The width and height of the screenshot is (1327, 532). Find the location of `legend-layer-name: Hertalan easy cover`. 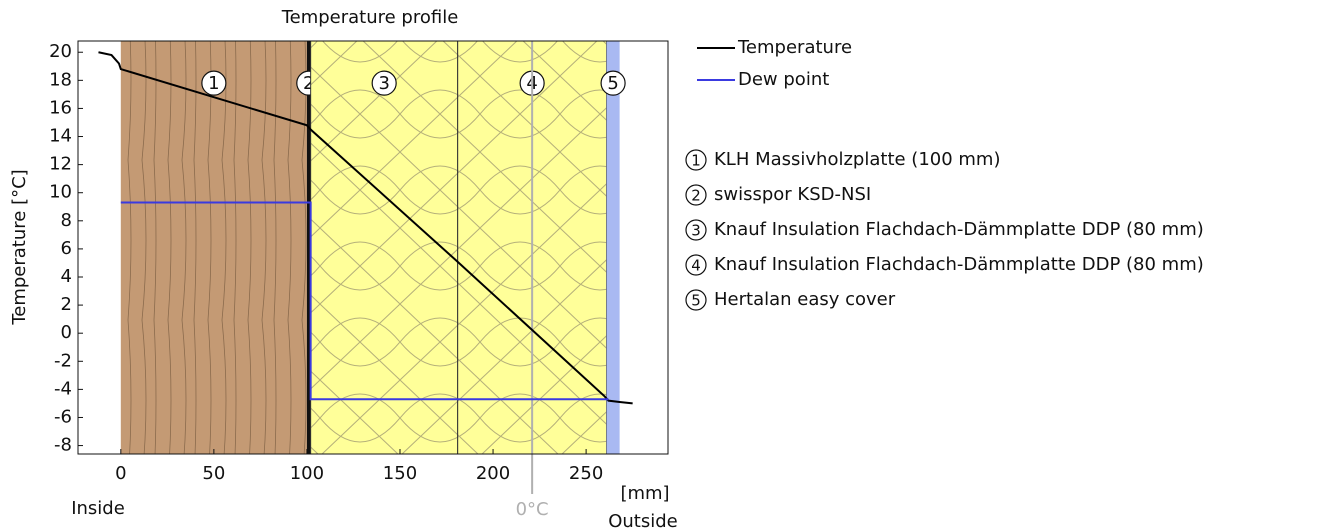

legend-layer-name: Hertalan easy cover is located at coordinates (805, 299).